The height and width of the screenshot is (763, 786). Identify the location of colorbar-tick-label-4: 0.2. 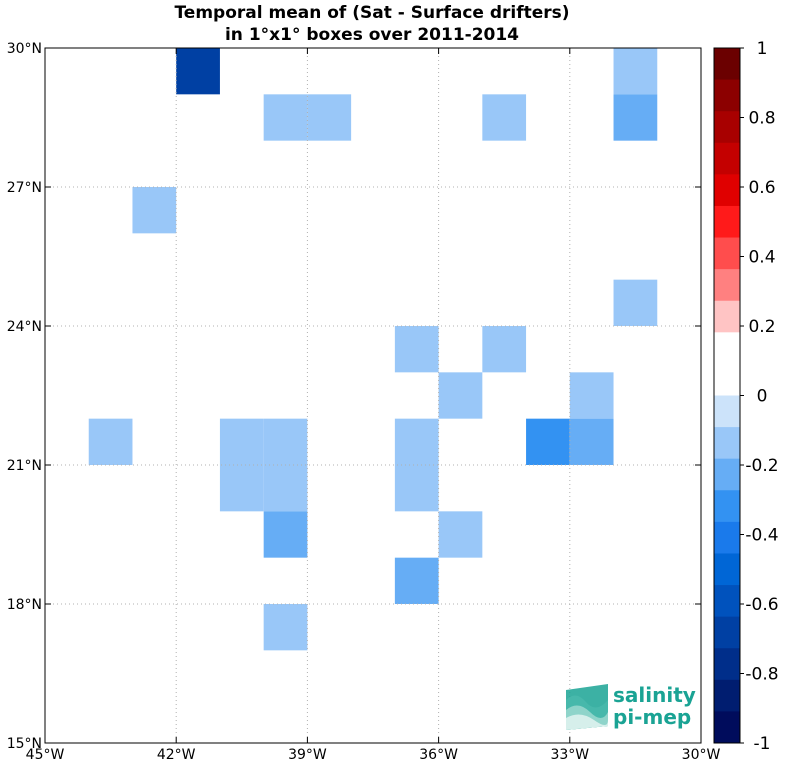
(761, 327).